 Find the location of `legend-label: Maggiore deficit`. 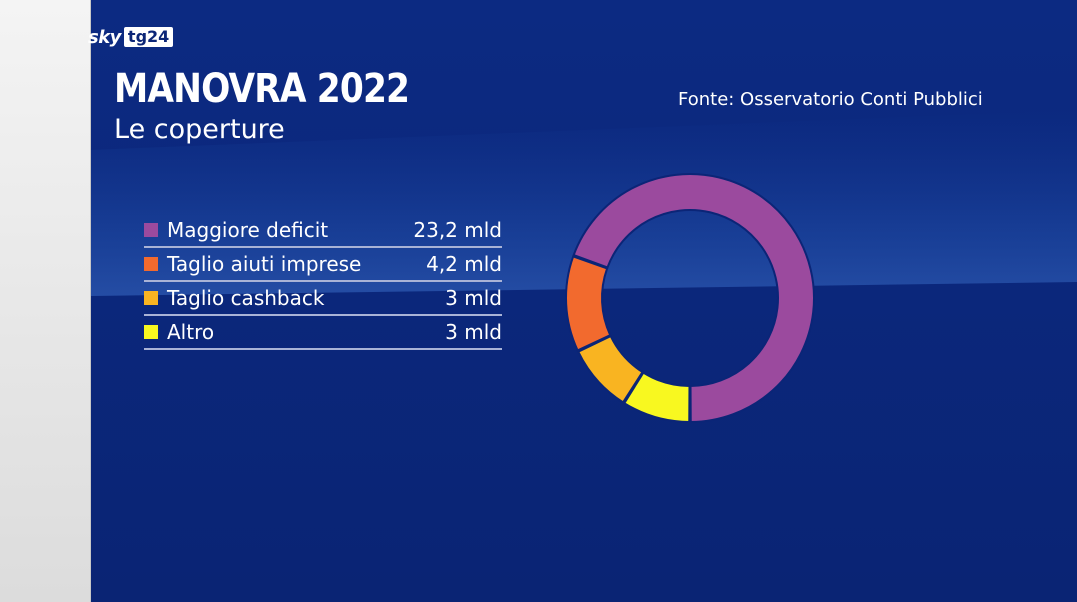

legend-label: Maggiore deficit is located at coordinates (248, 230).